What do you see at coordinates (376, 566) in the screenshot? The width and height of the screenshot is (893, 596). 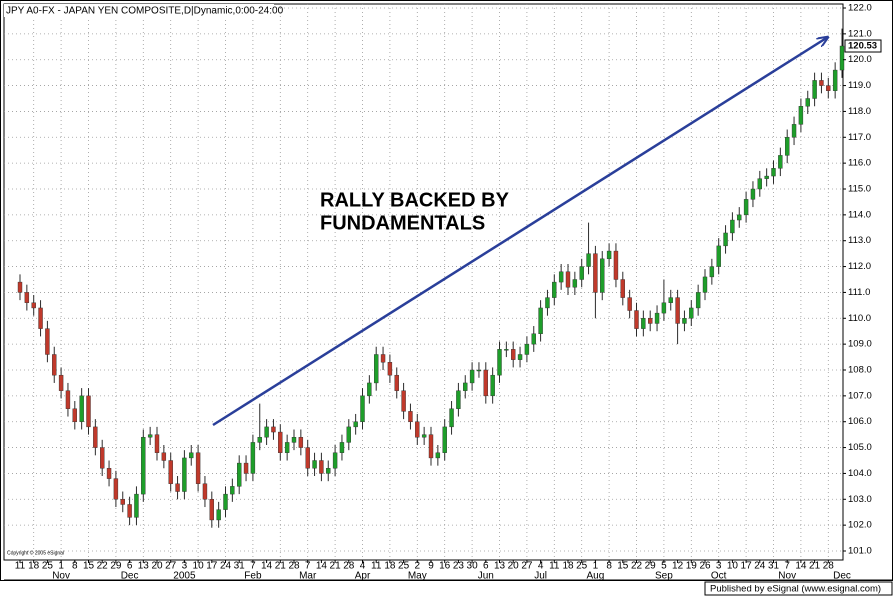 I see `x-tick-label: 11` at bounding box center [376, 566].